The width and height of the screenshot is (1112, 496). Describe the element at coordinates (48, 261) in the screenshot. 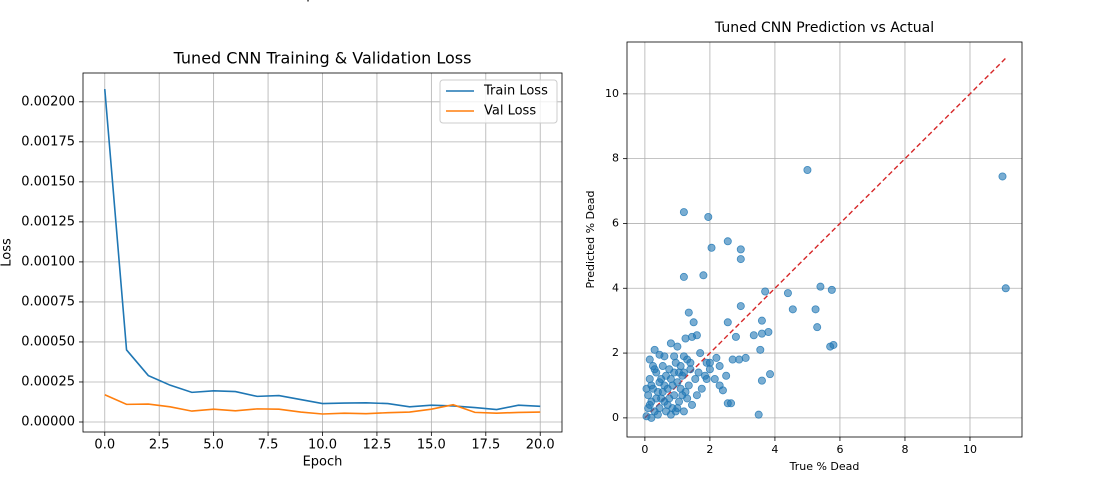

I see `y-tick-label: 0.00100` at that location.